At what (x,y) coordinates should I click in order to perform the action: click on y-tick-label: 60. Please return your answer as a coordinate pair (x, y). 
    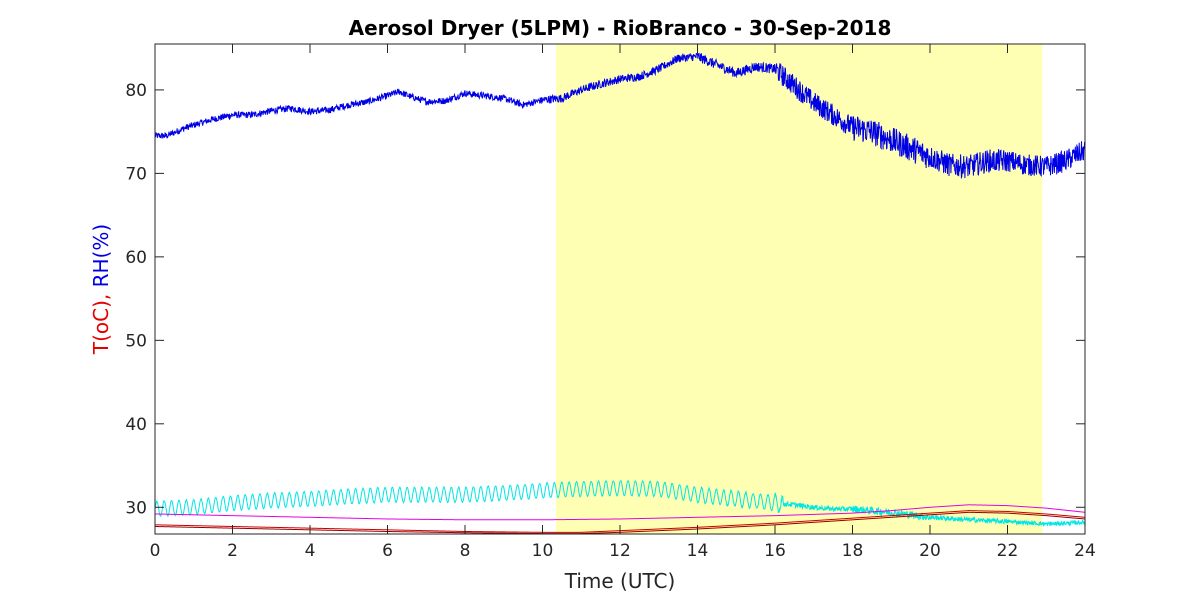
    Looking at the image, I should click on (136, 258).